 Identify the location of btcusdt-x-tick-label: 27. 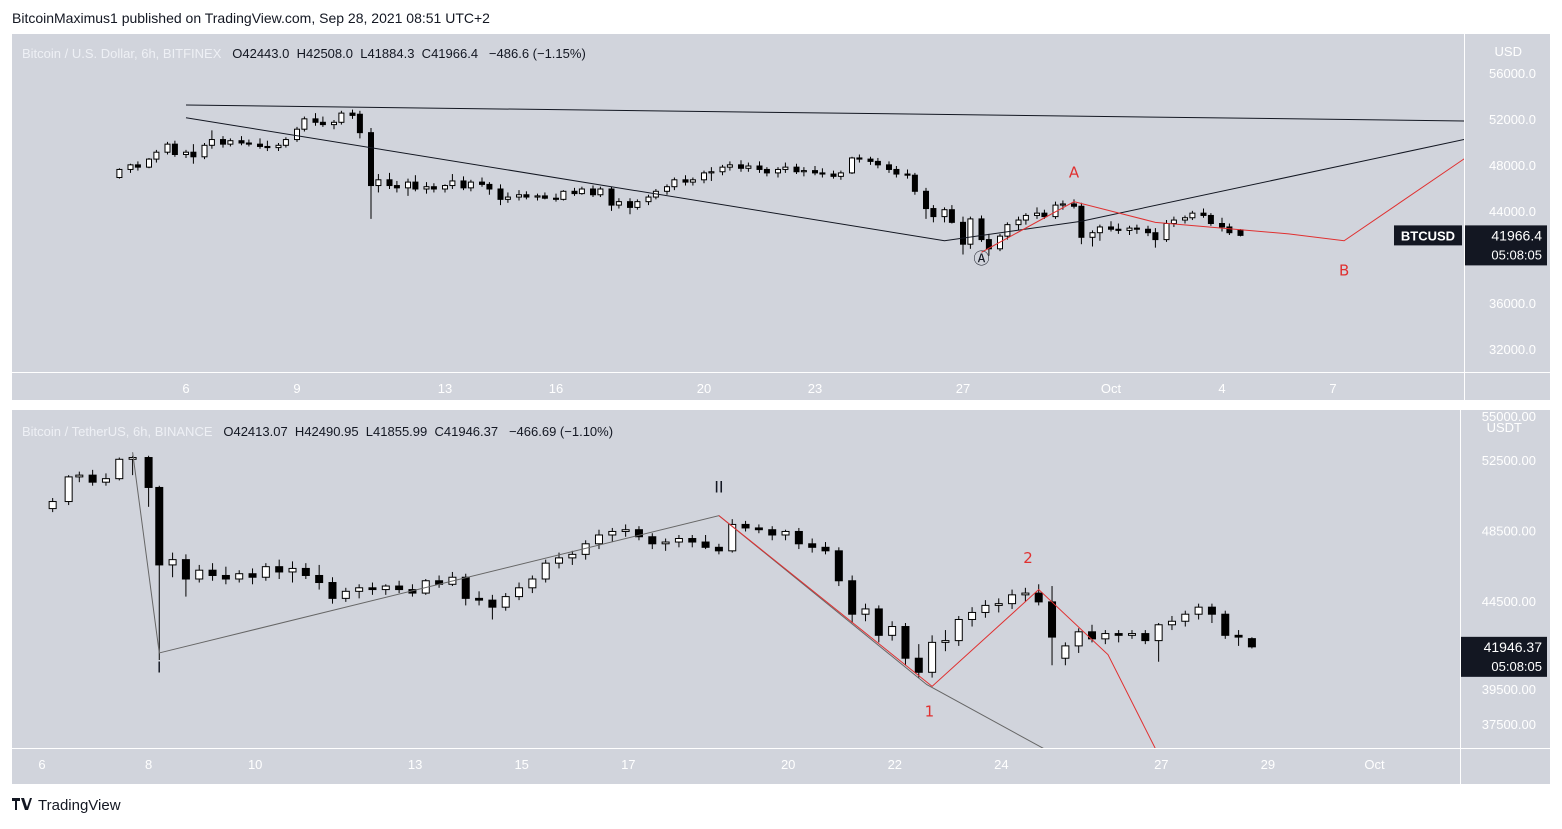
(1161, 764).